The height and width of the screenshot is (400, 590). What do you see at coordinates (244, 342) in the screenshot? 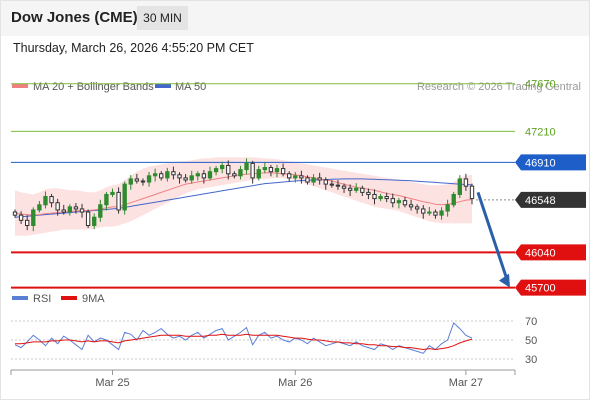
I see `rsi-ma-line` at bounding box center [244, 342].